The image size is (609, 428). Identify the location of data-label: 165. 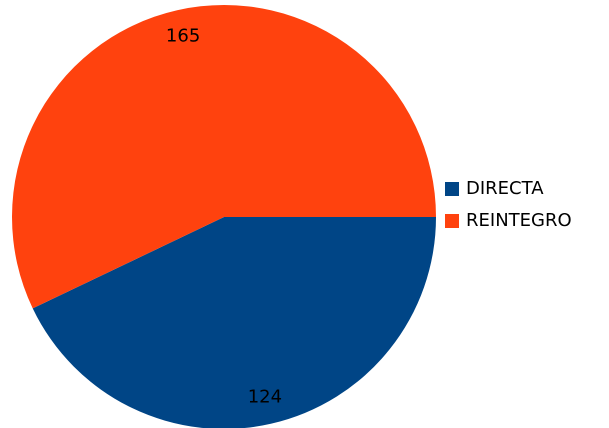
(183, 36).